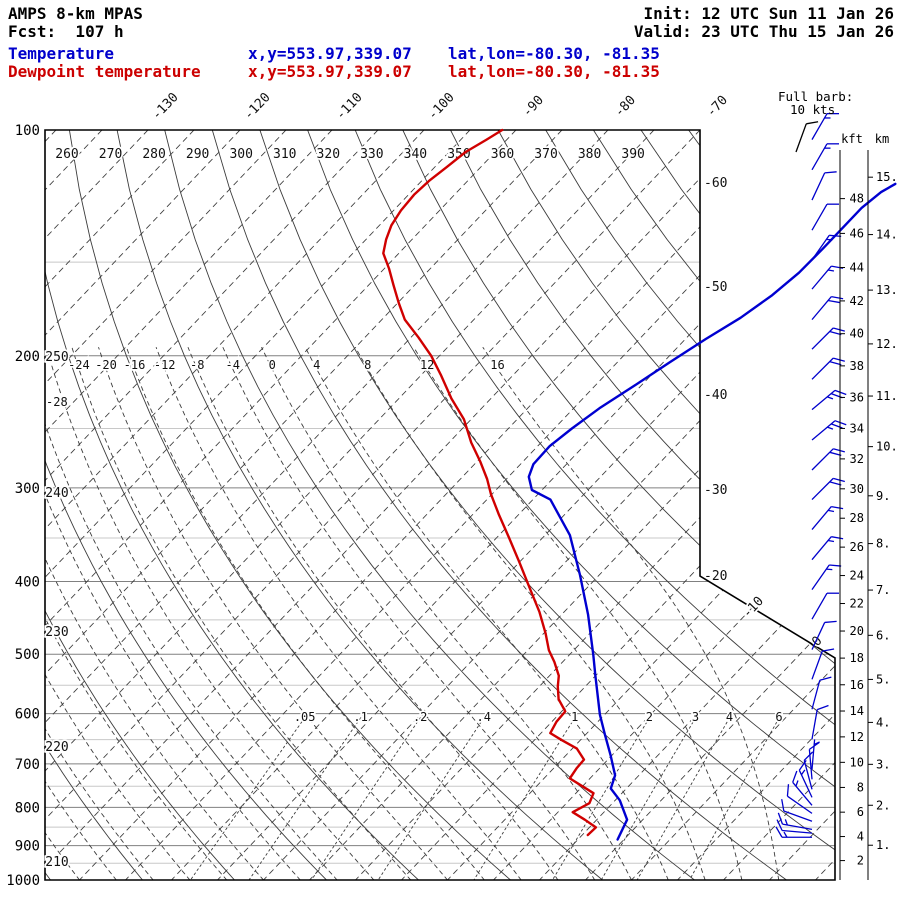  What do you see at coordinates (852, 139) in the screenshot?
I see `kft-axis-header: kft` at bounding box center [852, 139].